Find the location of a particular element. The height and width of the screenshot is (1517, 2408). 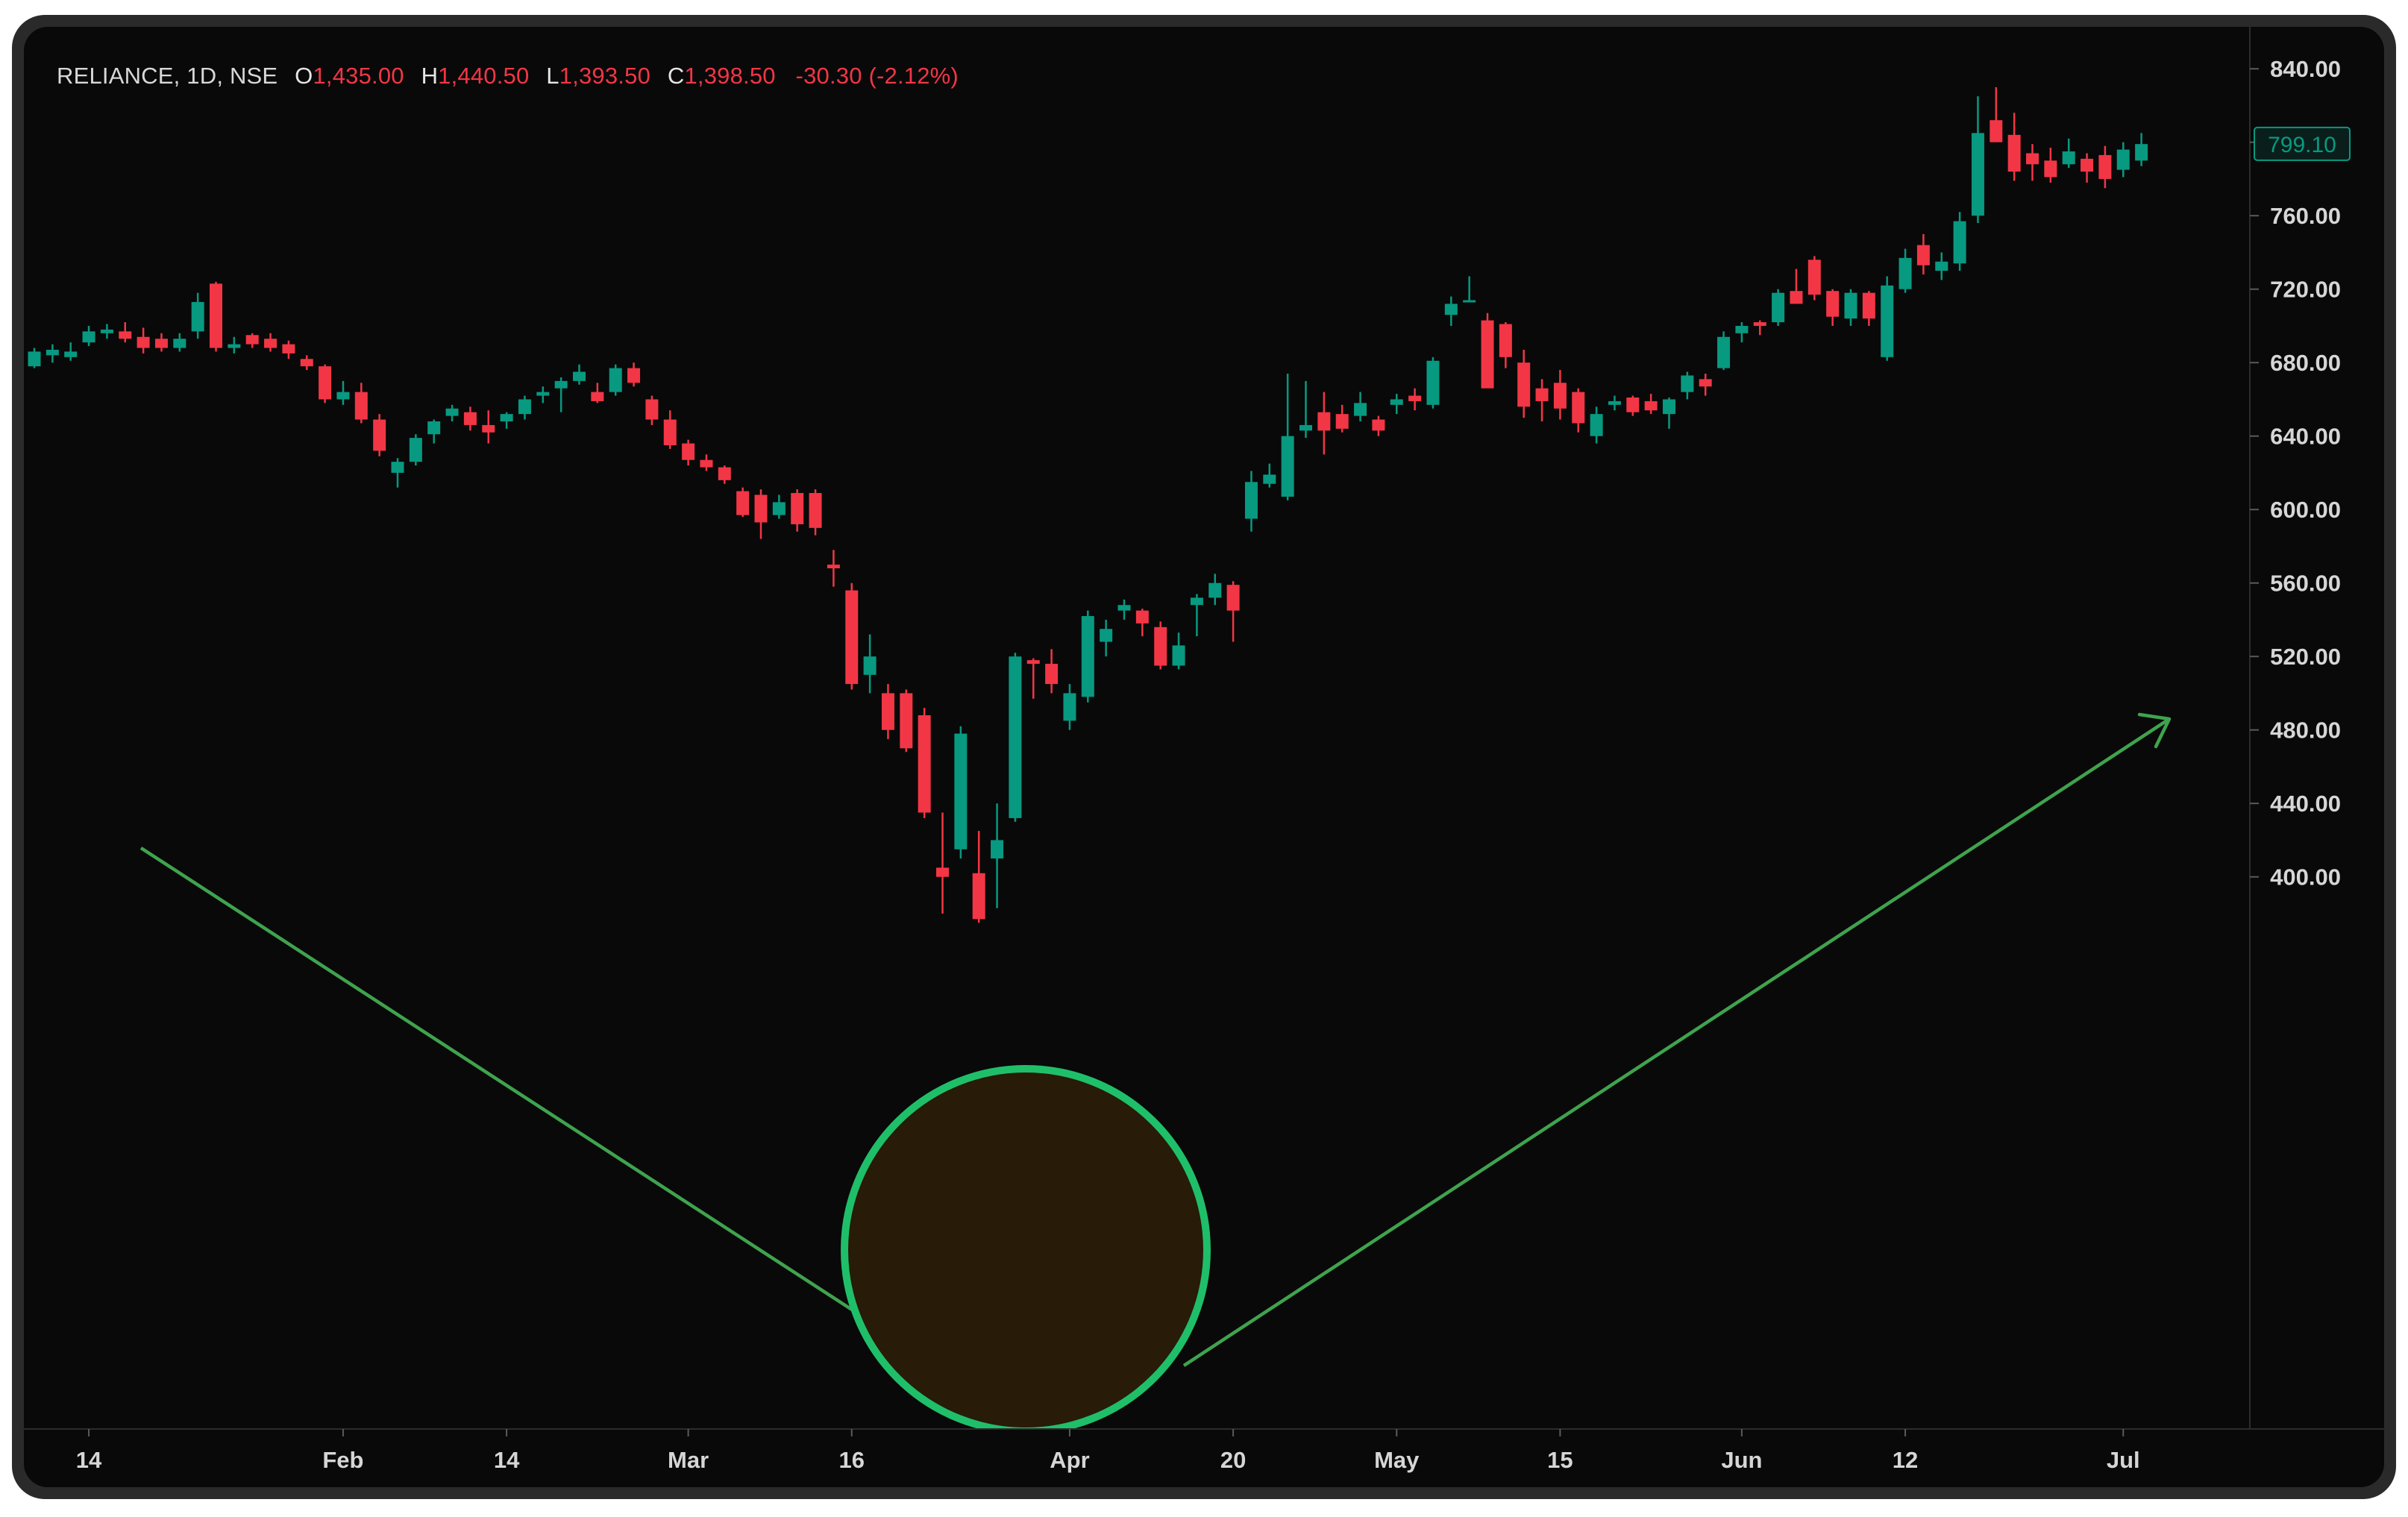

last-price-text: 799.10 is located at coordinates (2302, 145).